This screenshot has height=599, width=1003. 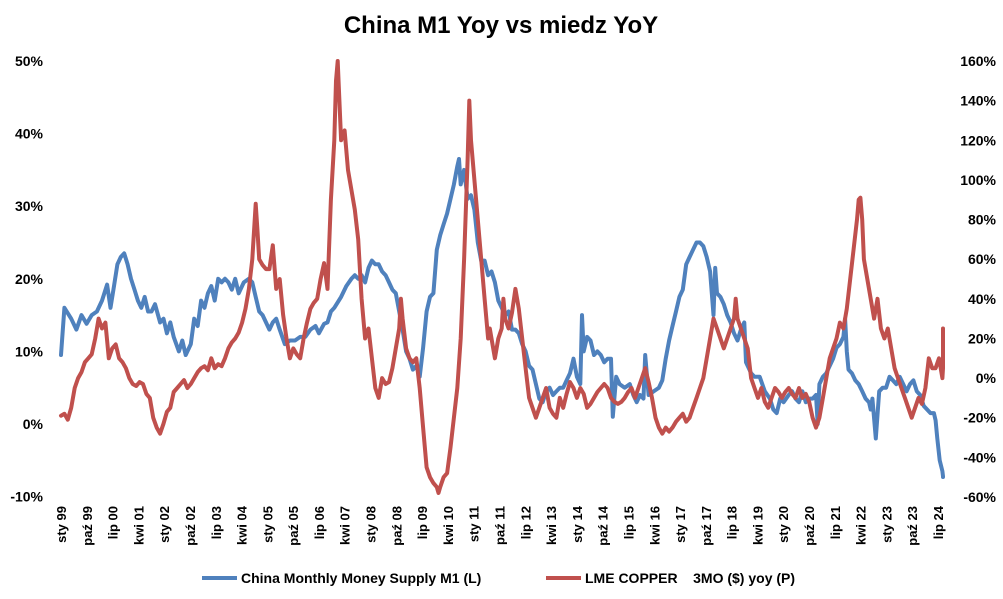 What do you see at coordinates (978, 101) in the screenshot?
I see `right-tick-label: 140%` at bounding box center [978, 101].